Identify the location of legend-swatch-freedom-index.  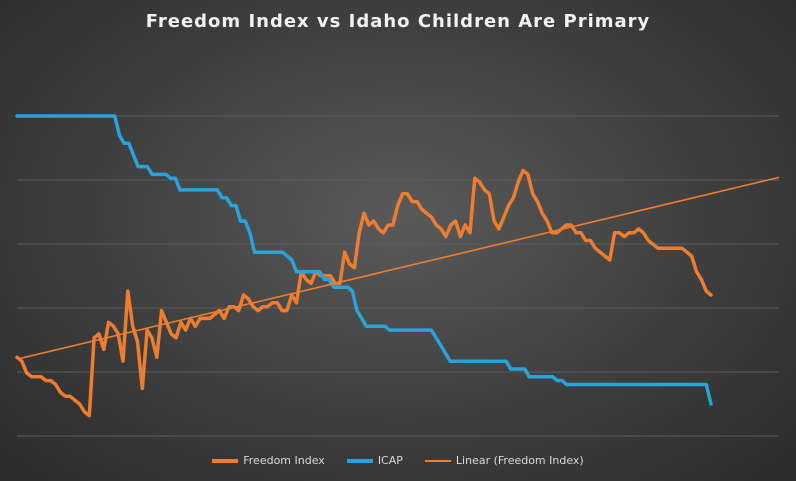
(225, 460).